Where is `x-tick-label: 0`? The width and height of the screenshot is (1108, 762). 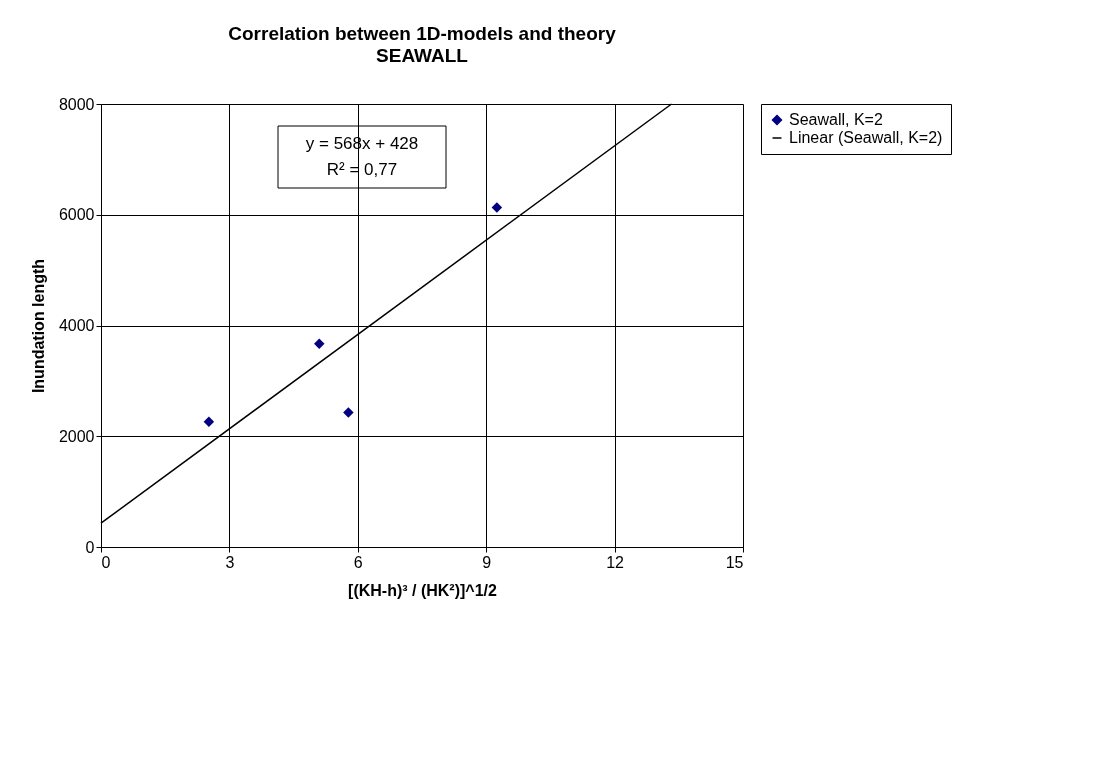 x-tick-label: 0 is located at coordinates (106, 562).